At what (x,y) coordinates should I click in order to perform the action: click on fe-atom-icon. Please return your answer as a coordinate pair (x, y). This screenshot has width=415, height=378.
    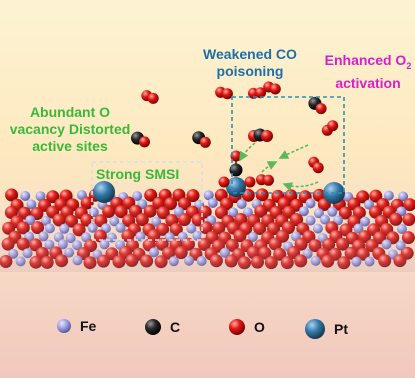
    Looking at the image, I should click on (64, 326).